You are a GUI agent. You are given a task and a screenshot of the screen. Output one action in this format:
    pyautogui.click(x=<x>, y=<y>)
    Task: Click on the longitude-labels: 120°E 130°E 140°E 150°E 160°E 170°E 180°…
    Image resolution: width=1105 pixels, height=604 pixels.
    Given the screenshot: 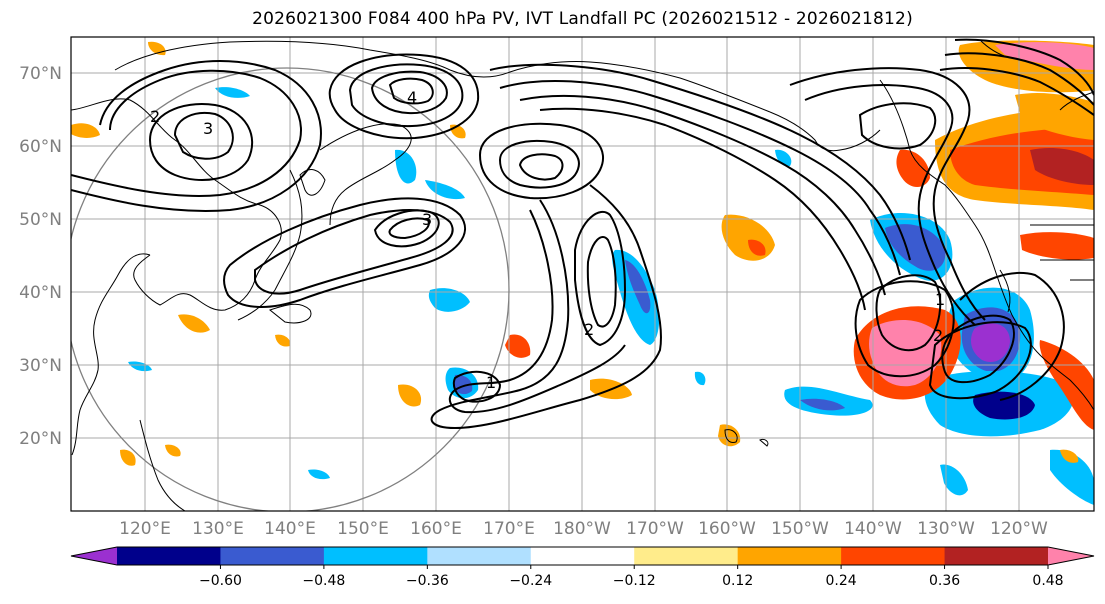 What is the action you would take?
    pyautogui.click(x=583, y=529)
    